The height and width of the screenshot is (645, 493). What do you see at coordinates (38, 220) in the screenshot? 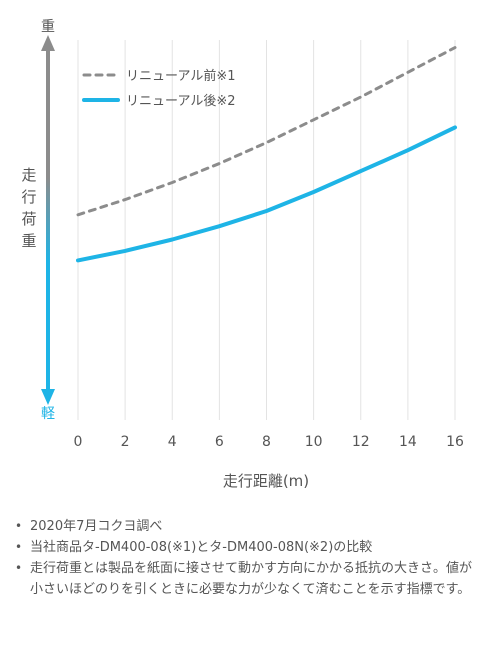
I see `y-axis: 重 軽 走行荷重` at bounding box center [38, 220].